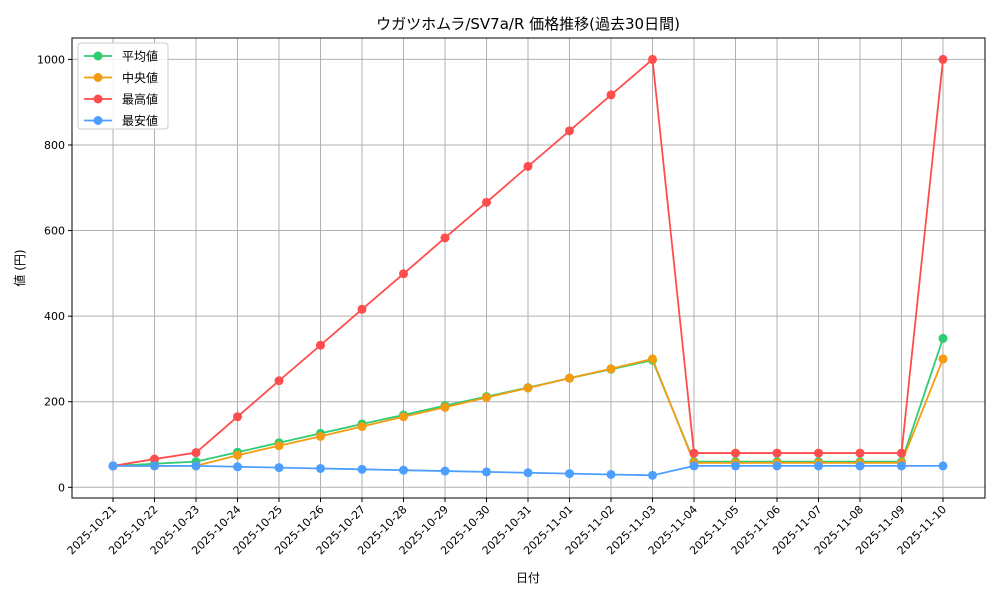 The height and width of the screenshot is (600, 1000). Describe the element at coordinates (19, 267) in the screenshot. I see `y-axis-label: 値 (円)` at that location.